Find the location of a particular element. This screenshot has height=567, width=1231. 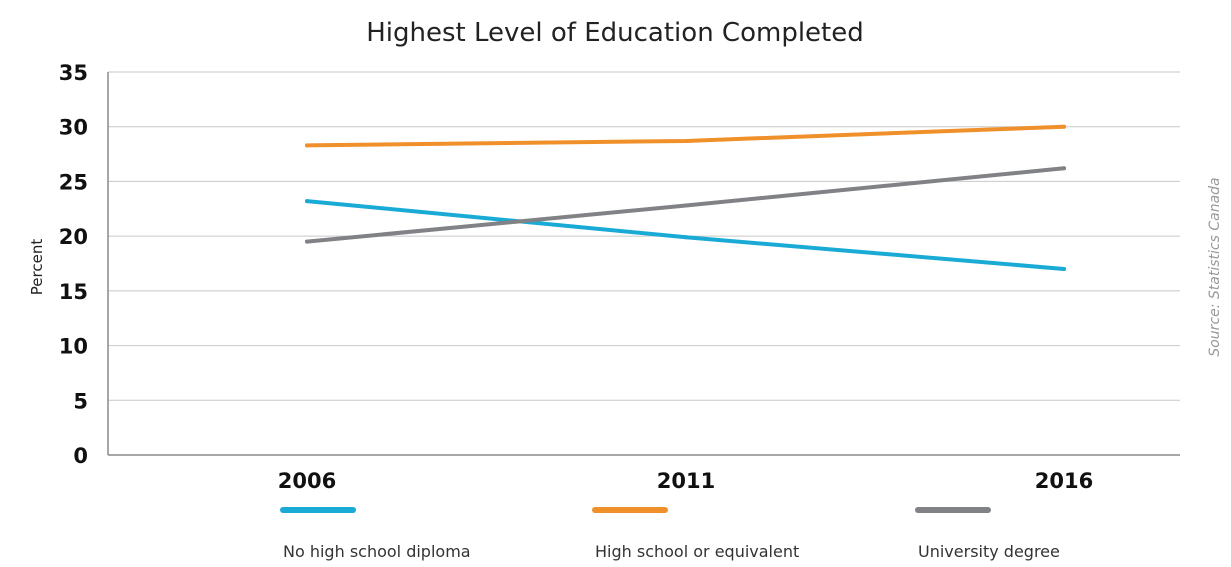

y-tick-label: 15 is located at coordinates (73, 292).